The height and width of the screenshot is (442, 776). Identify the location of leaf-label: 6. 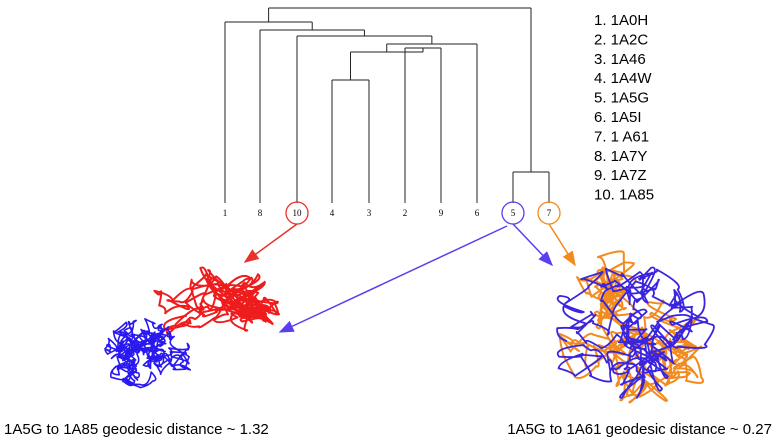
(477, 213).